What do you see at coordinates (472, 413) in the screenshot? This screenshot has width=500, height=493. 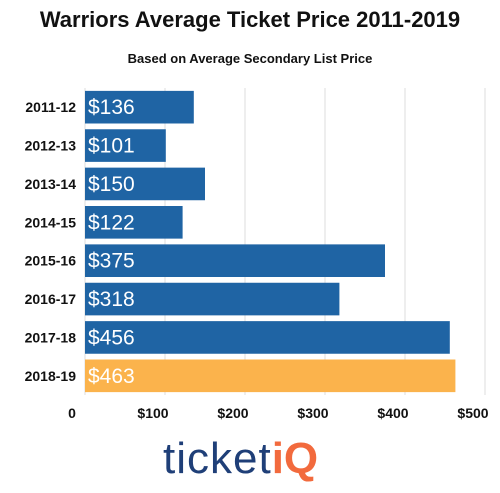 I see `x-tick-label-5: $500` at bounding box center [472, 413].